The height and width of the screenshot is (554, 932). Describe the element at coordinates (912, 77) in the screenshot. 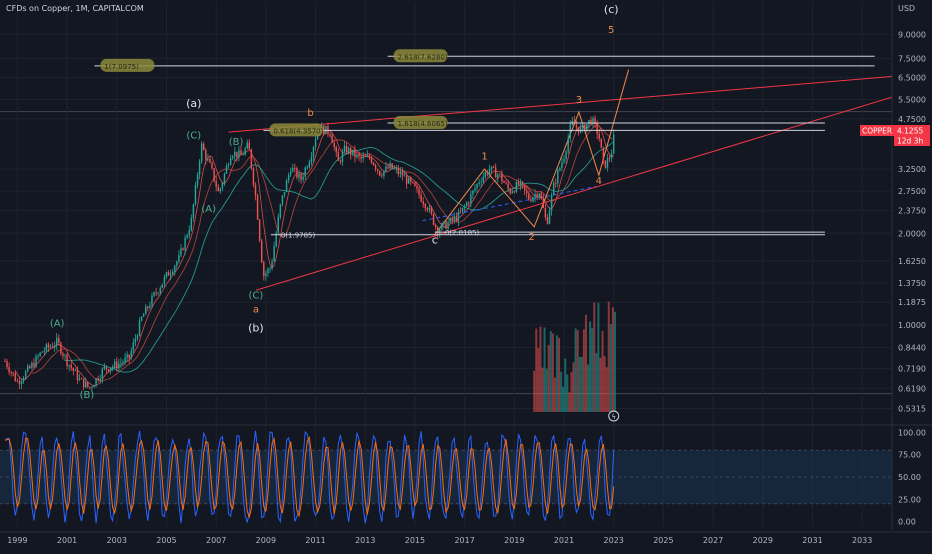

I see `y-tick-label: 6.5000` at that location.